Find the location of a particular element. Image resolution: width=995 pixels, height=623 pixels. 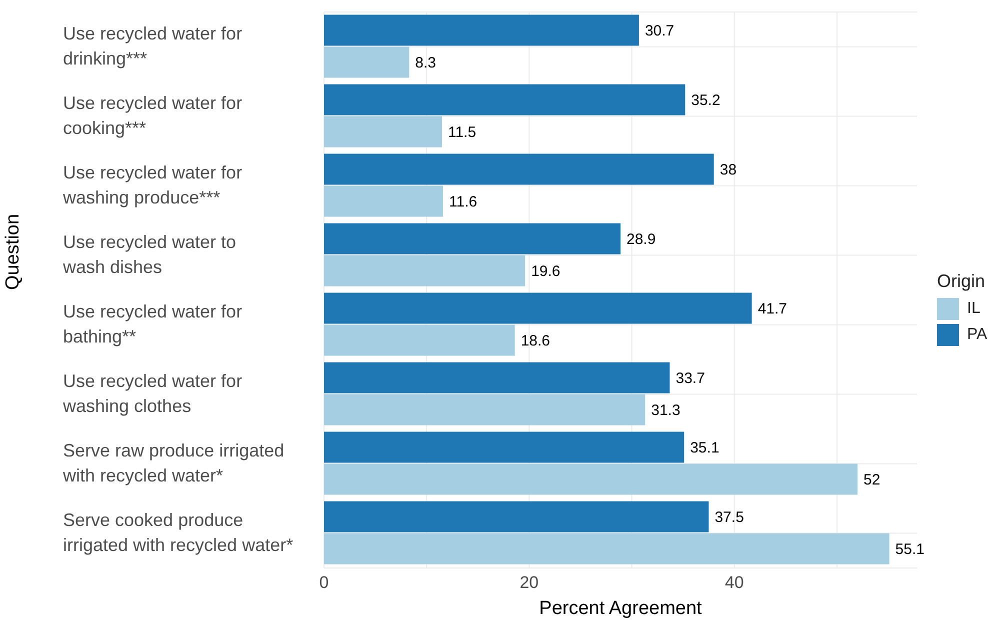

y-tick-label: Use recycled water for washing produce*** is located at coordinates (152, 184).